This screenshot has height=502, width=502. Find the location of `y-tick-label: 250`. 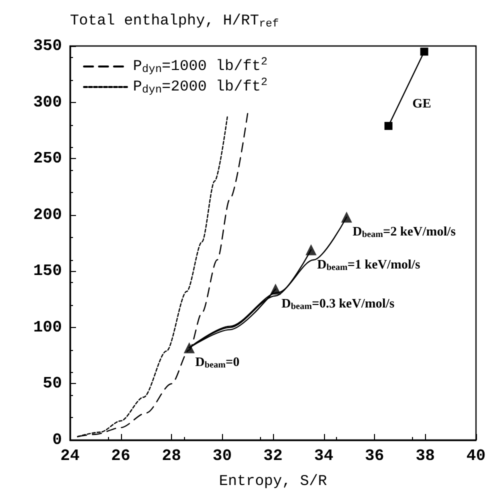

y-tick-label: 250 is located at coordinates (47, 159).